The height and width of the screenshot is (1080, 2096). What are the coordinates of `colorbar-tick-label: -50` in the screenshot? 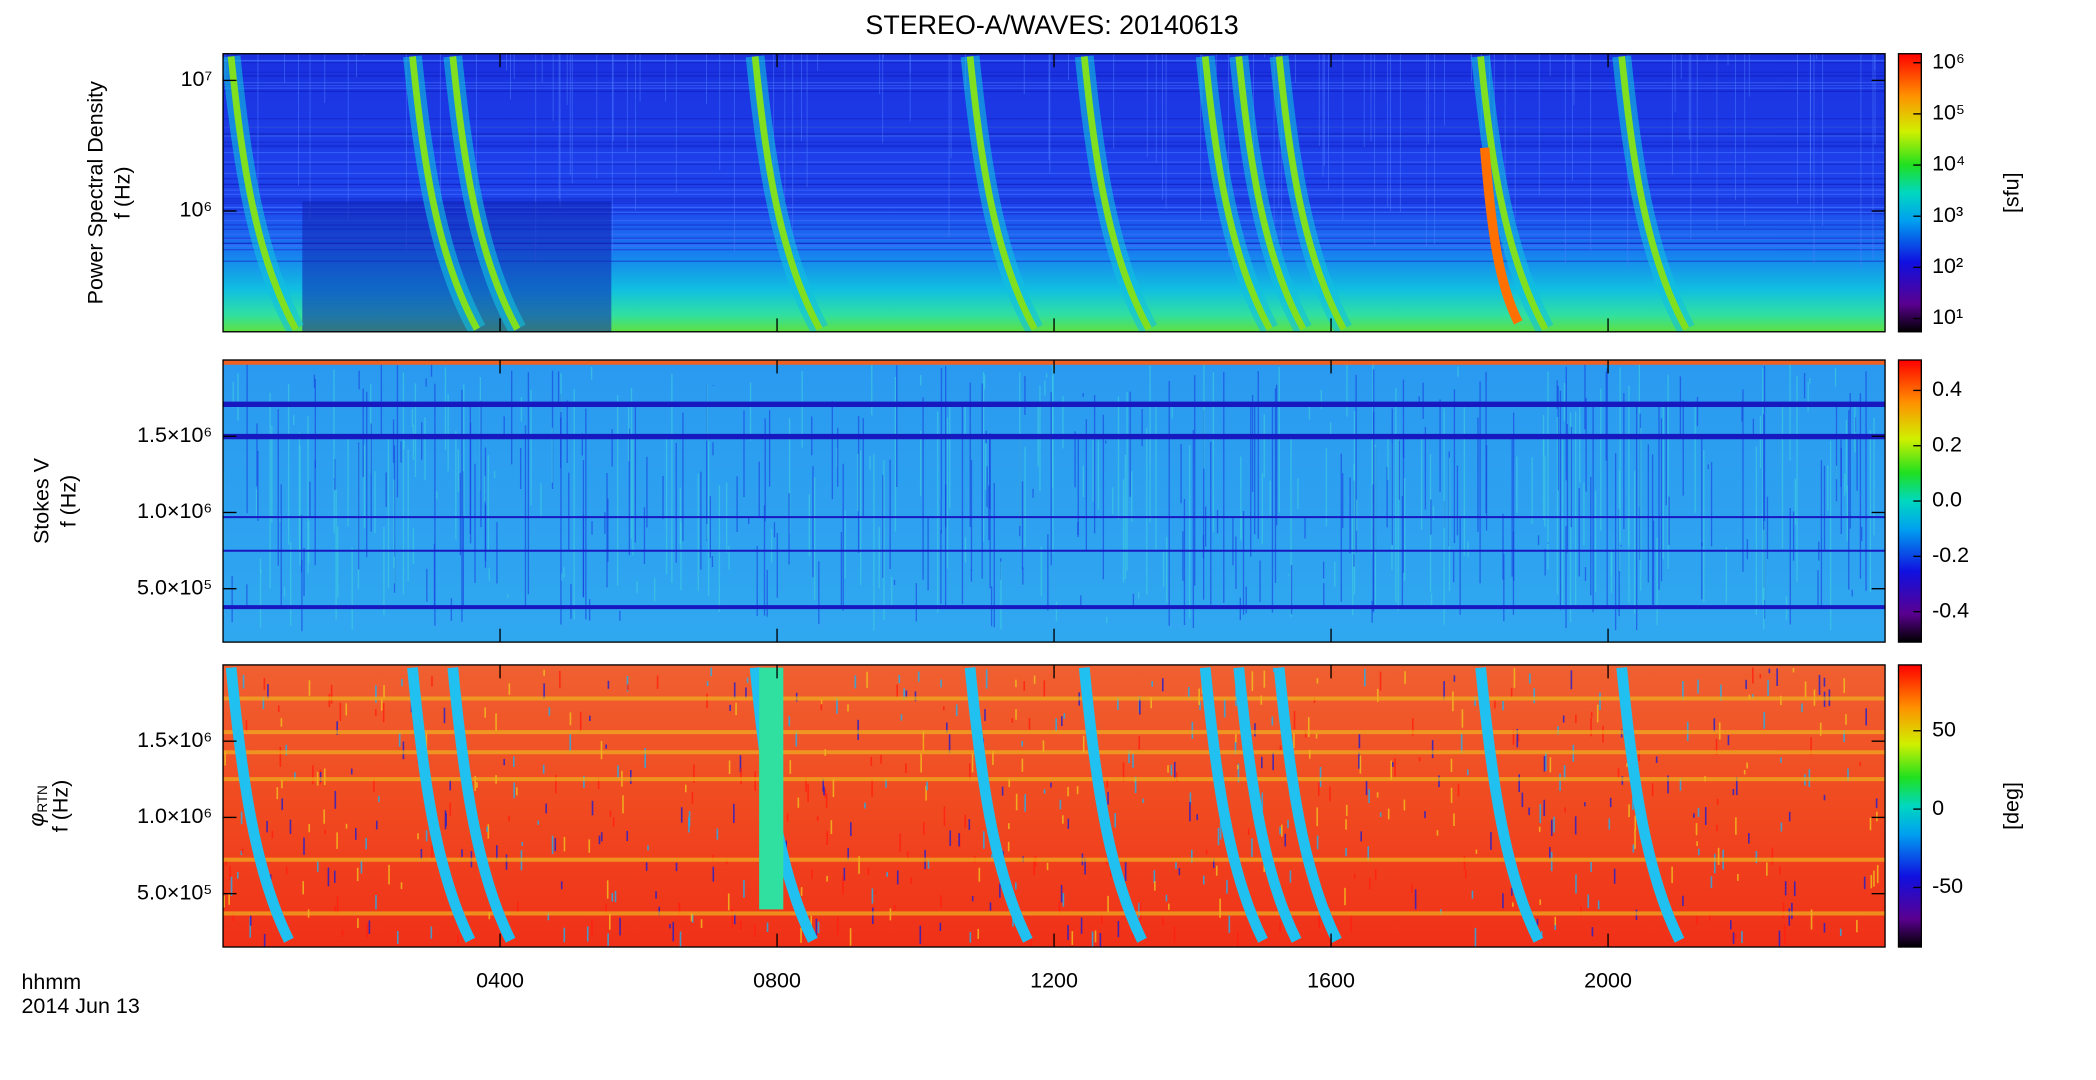 It's located at (1947, 886).